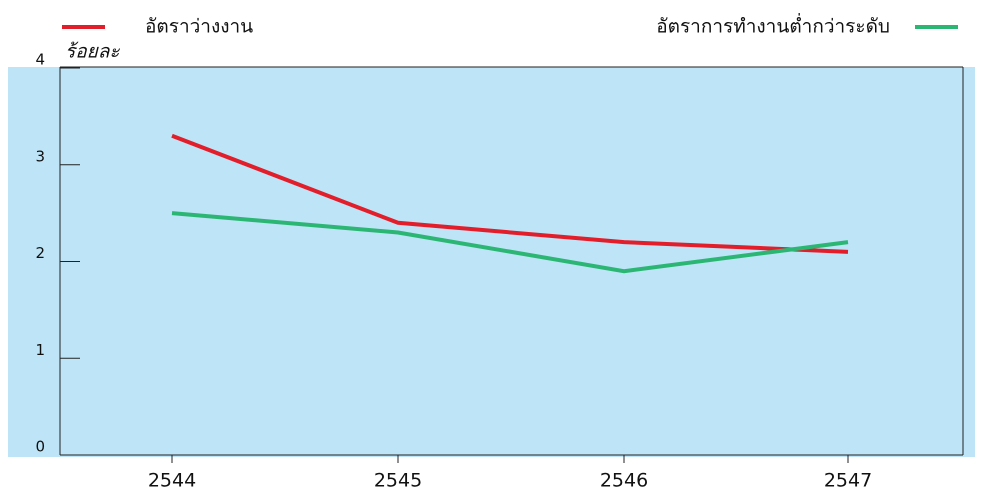 Image resolution: width=996 pixels, height=491 pixels. I want to click on line-series, so click(510, 242).